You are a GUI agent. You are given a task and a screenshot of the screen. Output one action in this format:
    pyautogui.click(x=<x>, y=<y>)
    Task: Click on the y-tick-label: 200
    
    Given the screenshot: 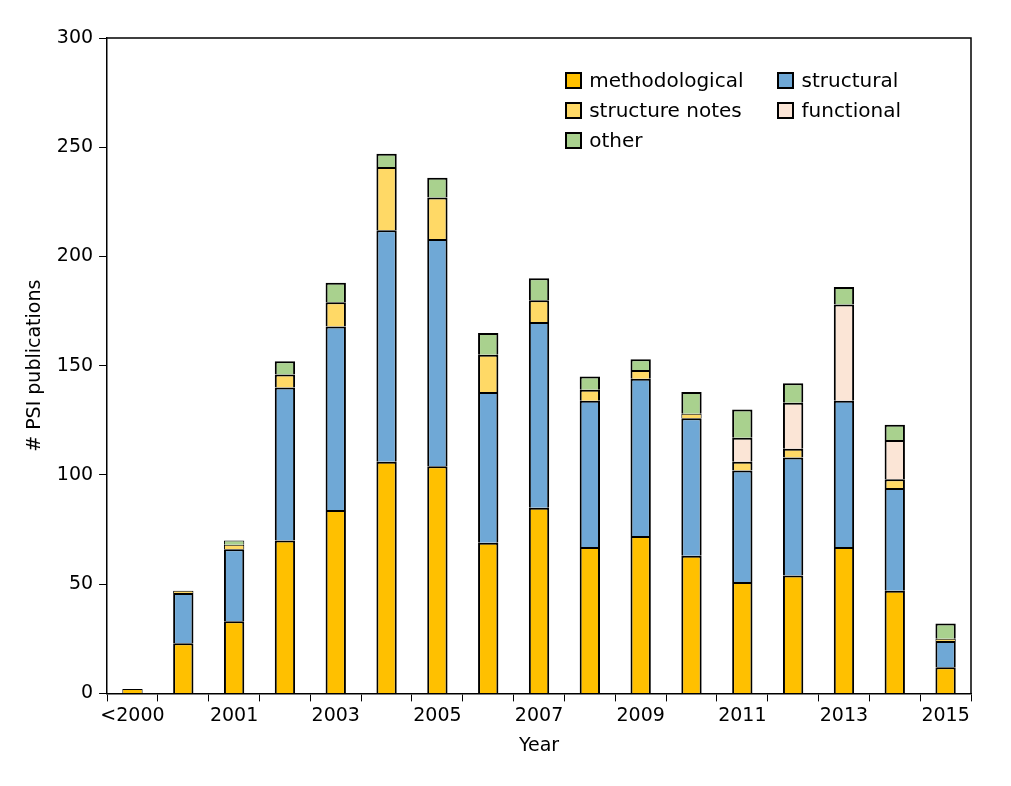 What is the action you would take?
    pyautogui.click(x=75, y=254)
    